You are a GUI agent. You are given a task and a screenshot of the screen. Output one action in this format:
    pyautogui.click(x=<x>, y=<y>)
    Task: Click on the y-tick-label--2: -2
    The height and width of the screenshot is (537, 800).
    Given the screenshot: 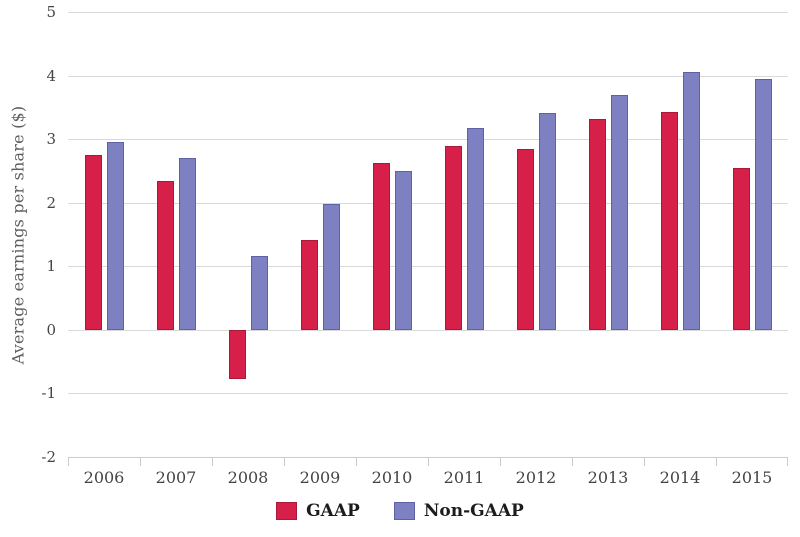 What is the action you would take?
    pyautogui.click(x=48, y=457)
    